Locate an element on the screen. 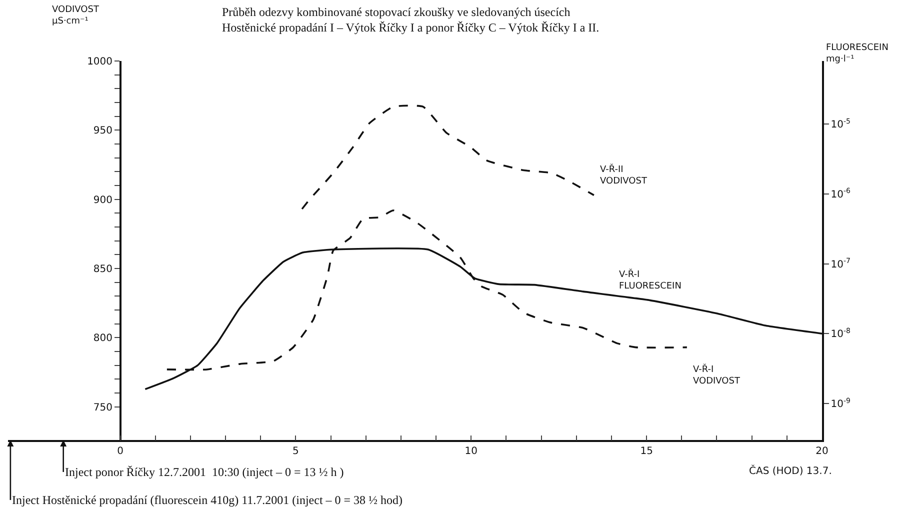 This screenshot has height=523, width=911. x-tick-label: 10 is located at coordinates (471, 451).